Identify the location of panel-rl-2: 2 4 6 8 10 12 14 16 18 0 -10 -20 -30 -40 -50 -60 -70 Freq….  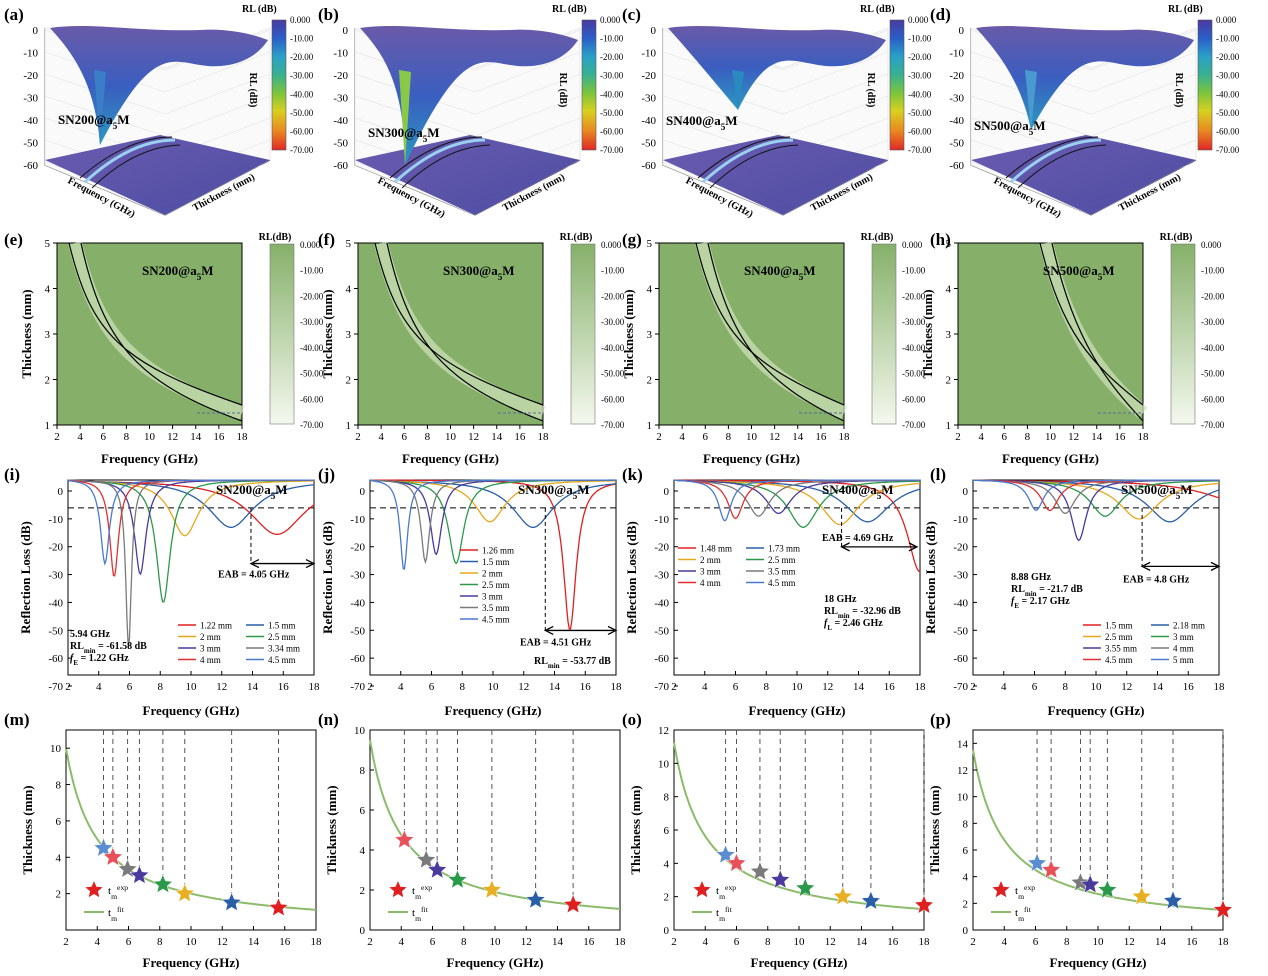
(471, 598).